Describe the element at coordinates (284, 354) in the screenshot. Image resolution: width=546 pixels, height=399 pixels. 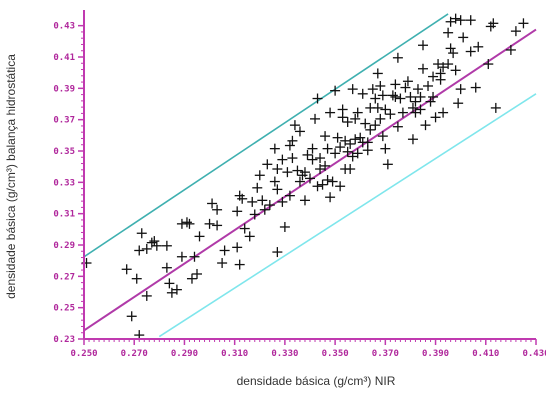
I see `x-tick-label: 0.330` at that location.